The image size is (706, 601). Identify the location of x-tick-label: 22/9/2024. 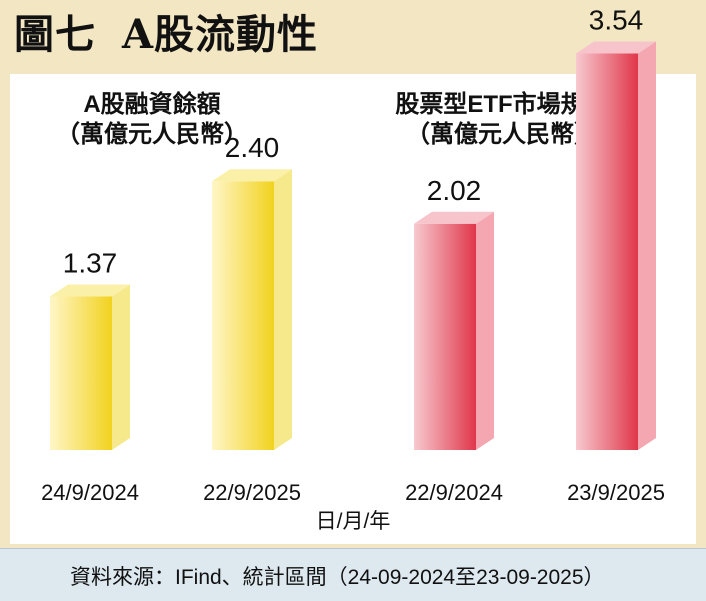
(454, 492).